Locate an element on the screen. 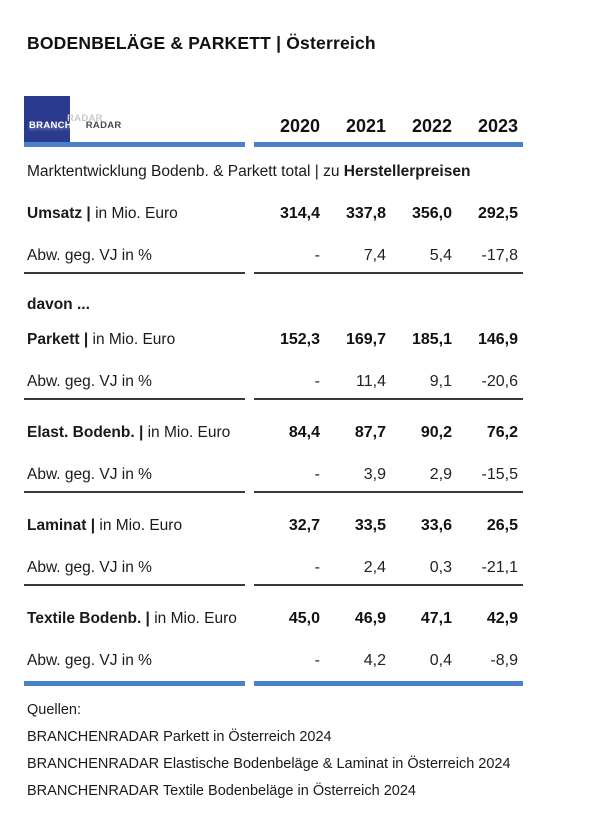 This screenshot has height=816, width=600. abw-cell: 5,4 is located at coordinates (440, 255).